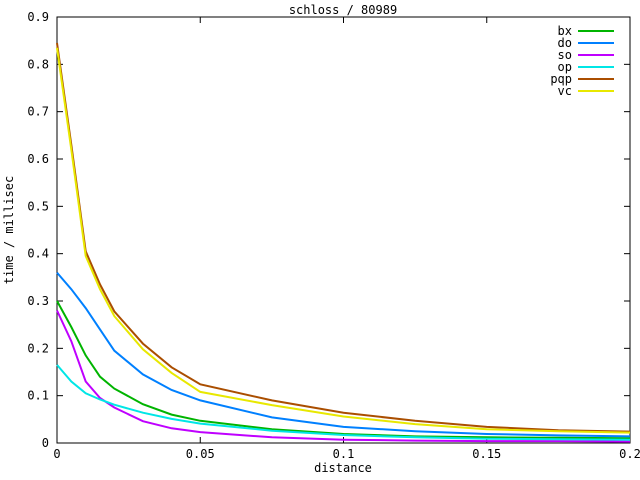 The image size is (640, 480). What do you see at coordinates (200, 454) in the screenshot?
I see `x-tick-label: 0.05` at bounding box center [200, 454].